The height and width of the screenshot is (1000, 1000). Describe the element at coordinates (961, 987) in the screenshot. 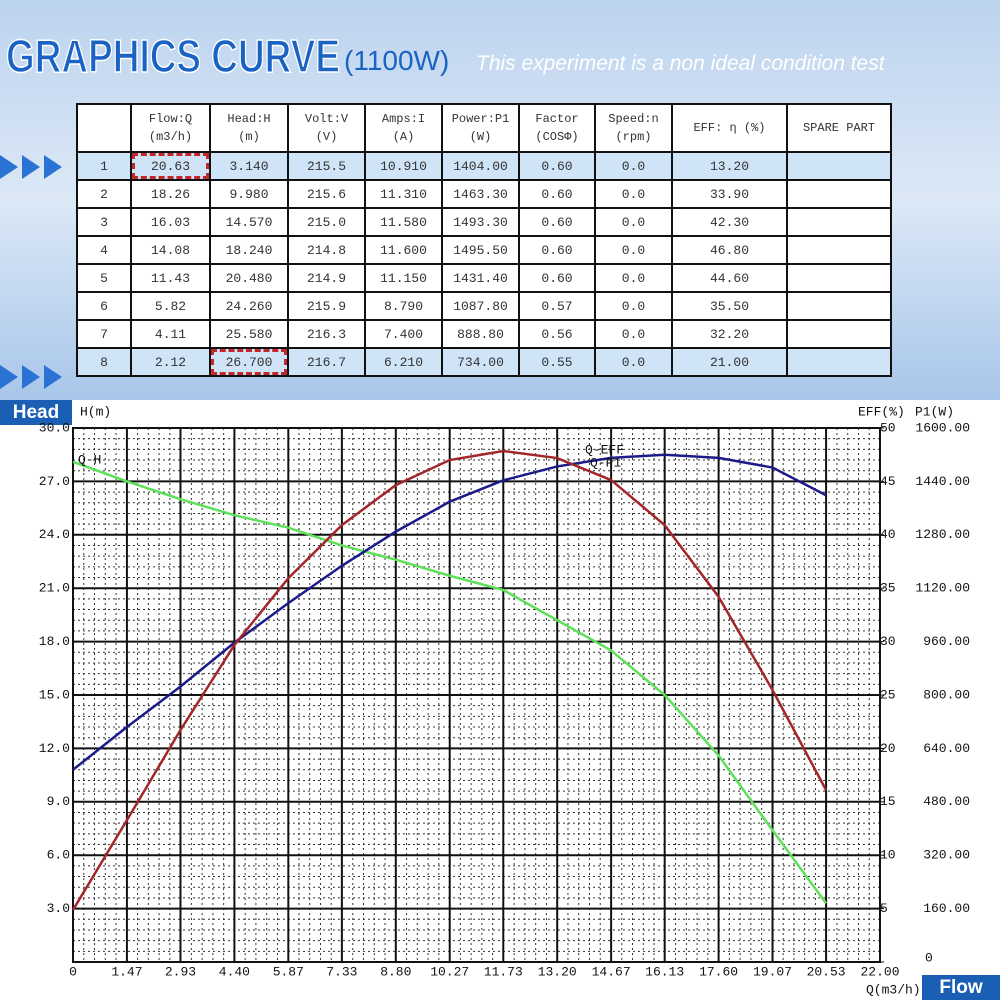

I see `flow-tag-box` at that location.